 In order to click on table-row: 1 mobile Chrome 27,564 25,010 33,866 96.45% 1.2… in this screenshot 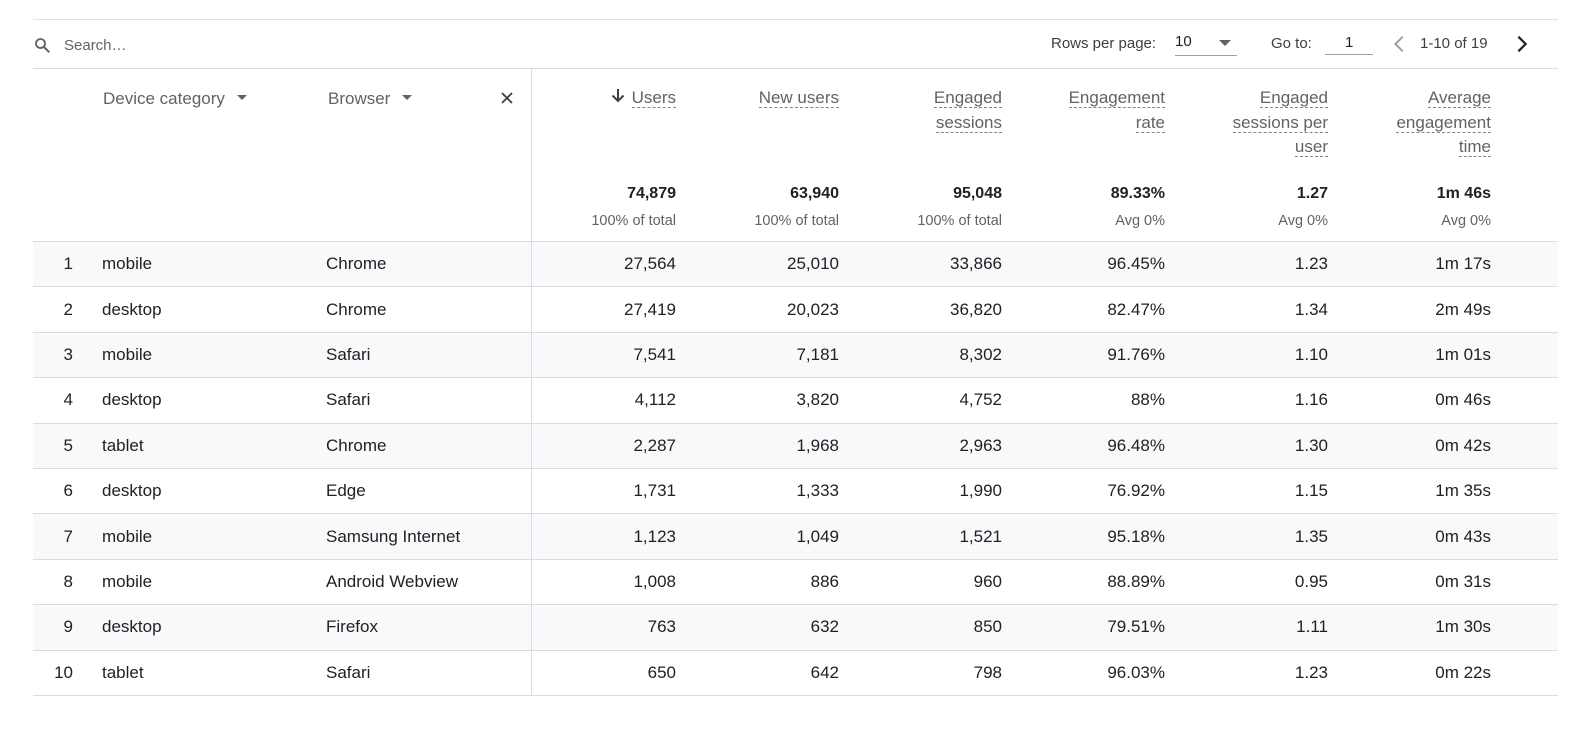, I will do `click(795, 264)`.